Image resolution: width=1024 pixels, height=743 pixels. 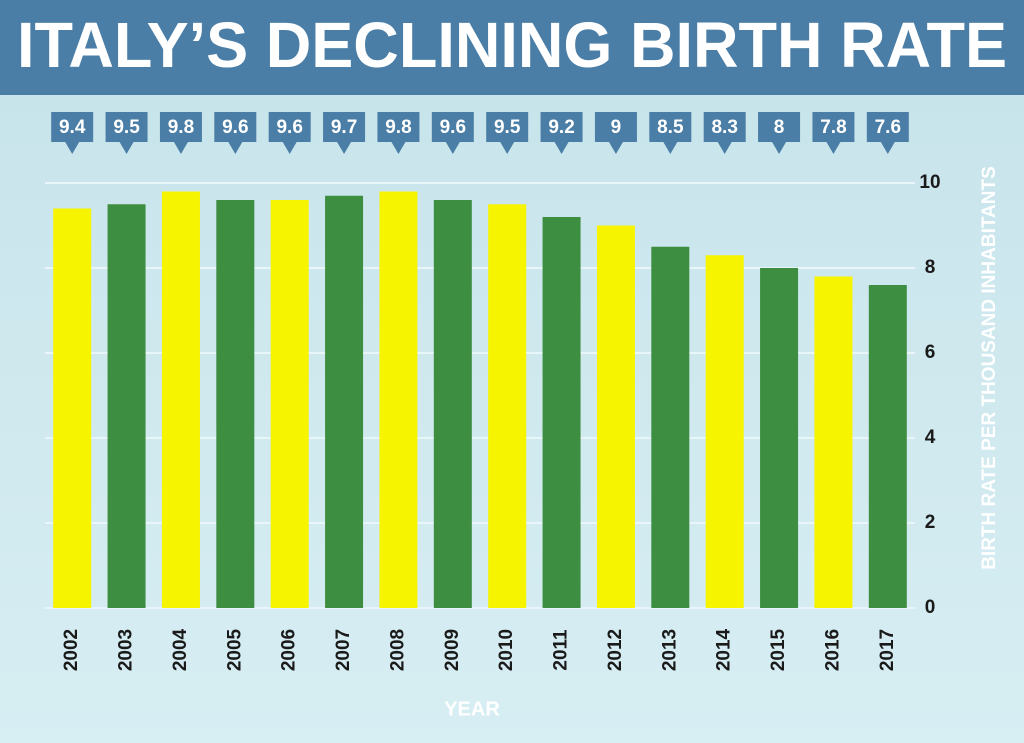 What do you see at coordinates (126, 650) in the screenshot?
I see `x-tick-label: 2003` at bounding box center [126, 650].